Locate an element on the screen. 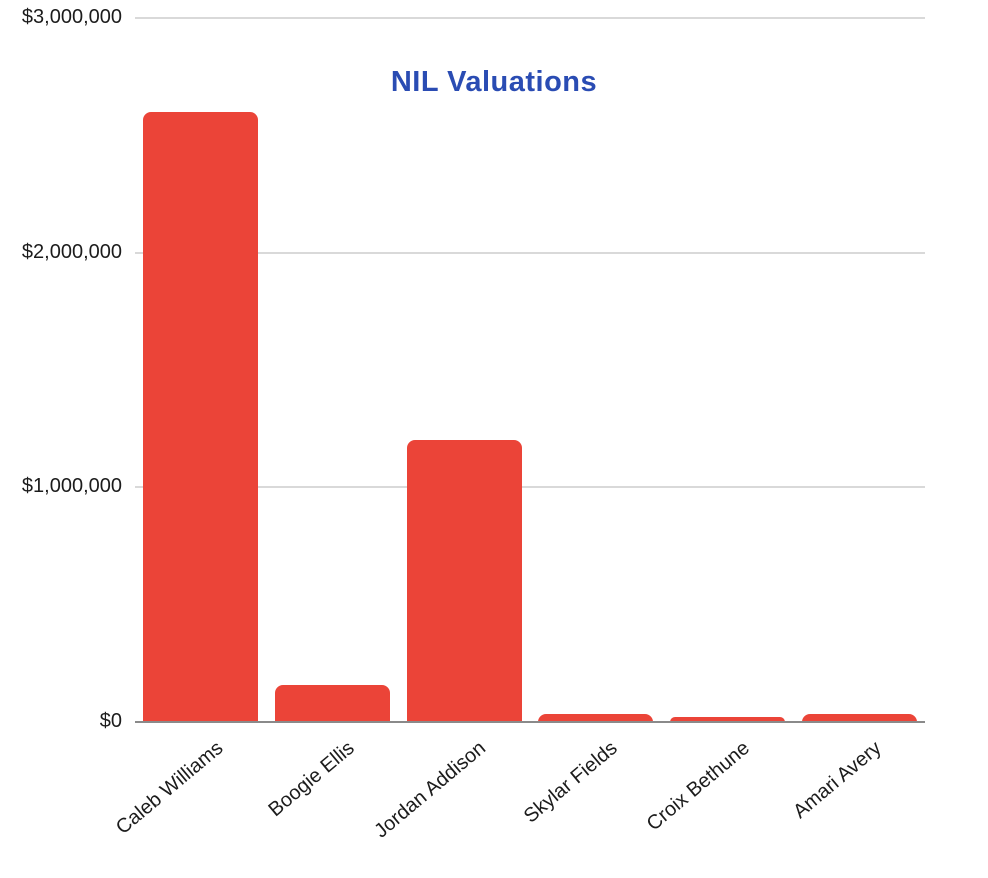  bar-boogie-ellis is located at coordinates (332, 703).